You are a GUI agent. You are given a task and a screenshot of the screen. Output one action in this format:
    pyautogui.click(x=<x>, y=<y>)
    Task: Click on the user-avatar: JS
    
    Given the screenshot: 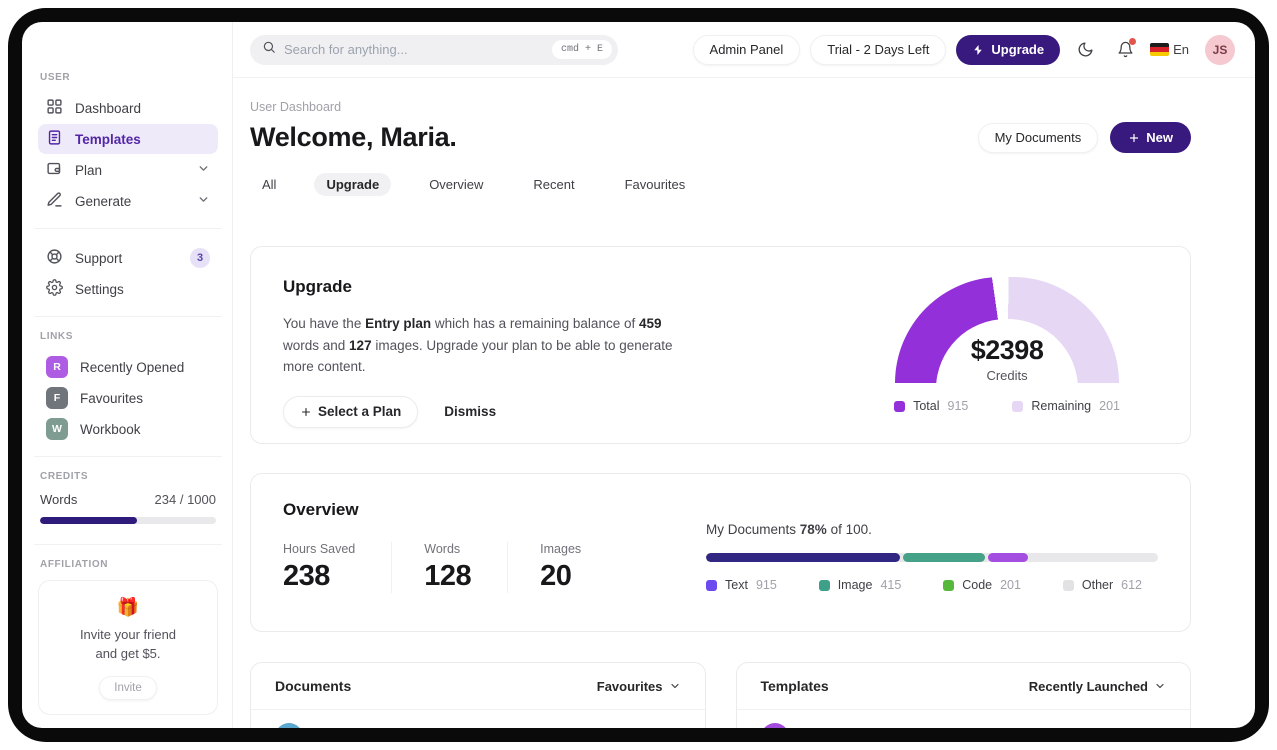 What is the action you would take?
    pyautogui.click(x=1220, y=49)
    